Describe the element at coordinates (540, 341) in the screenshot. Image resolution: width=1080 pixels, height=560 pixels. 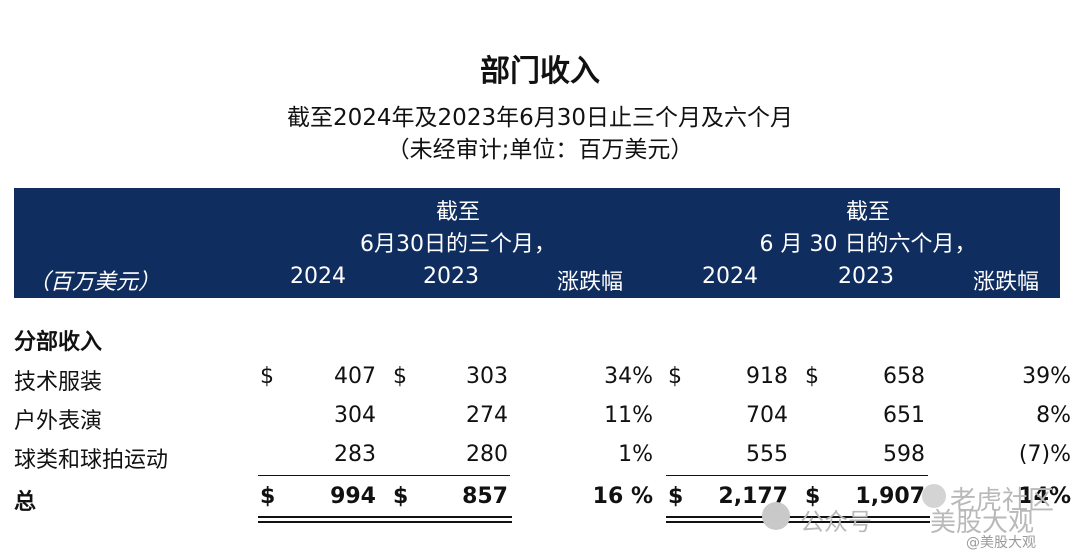
I see `section-row: 分部收入` at that location.